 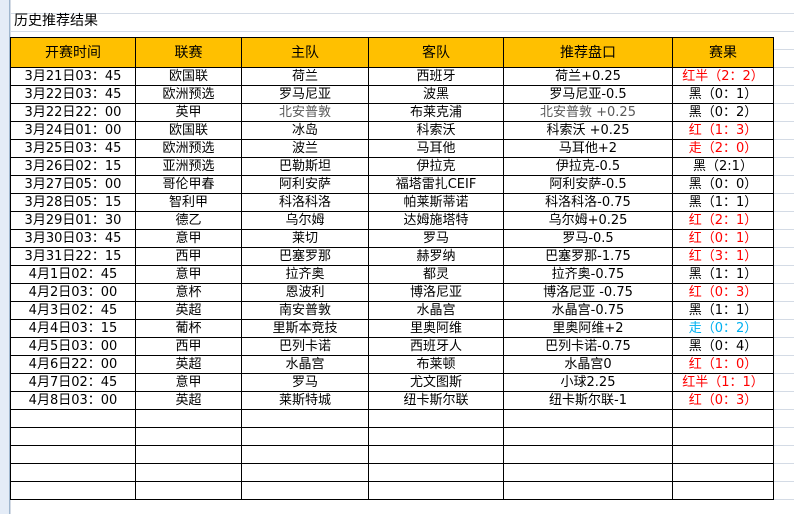 I want to click on cell-pick: 巴塞罗那-1.75, so click(x=588, y=256).